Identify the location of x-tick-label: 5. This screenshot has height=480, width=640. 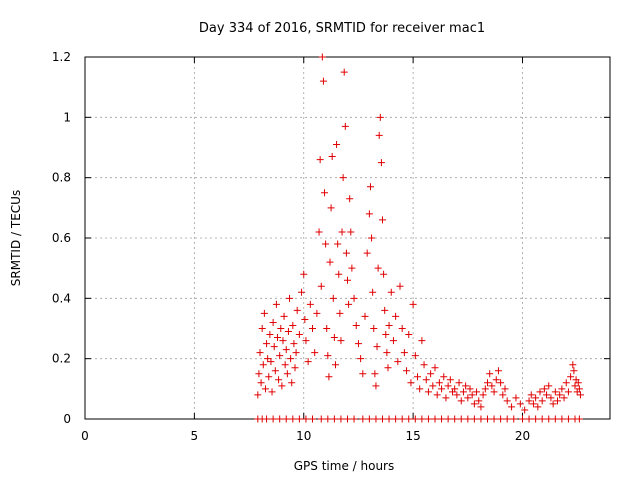
(195, 436).